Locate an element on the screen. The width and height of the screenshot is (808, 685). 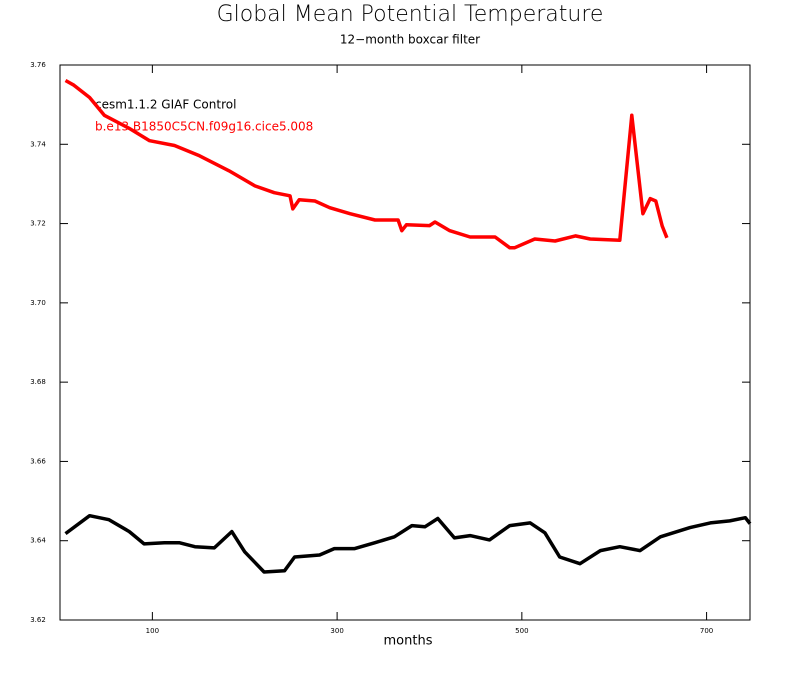
y-tick-label: 3.66 is located at coordinates (38, 461).